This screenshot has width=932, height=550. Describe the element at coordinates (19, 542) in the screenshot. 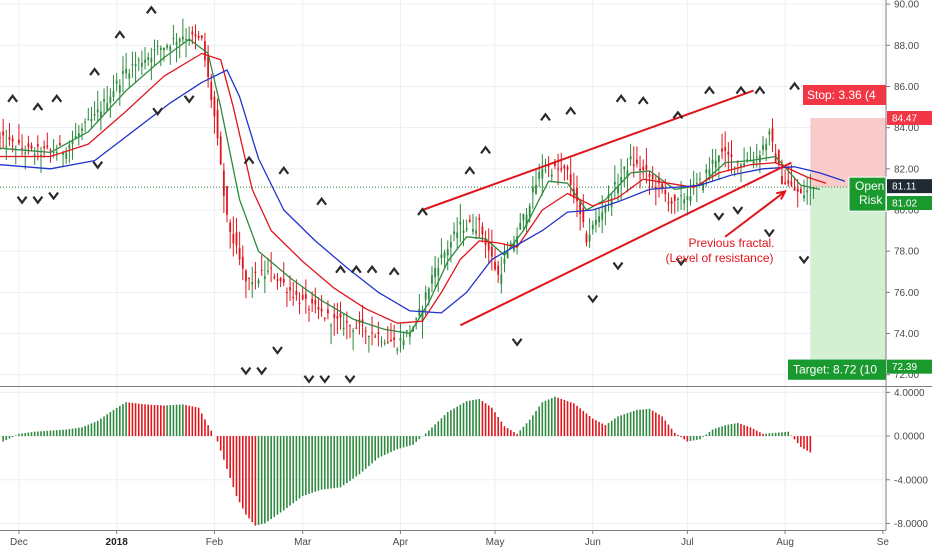

I see `time-tick-label: Dec` at that location.